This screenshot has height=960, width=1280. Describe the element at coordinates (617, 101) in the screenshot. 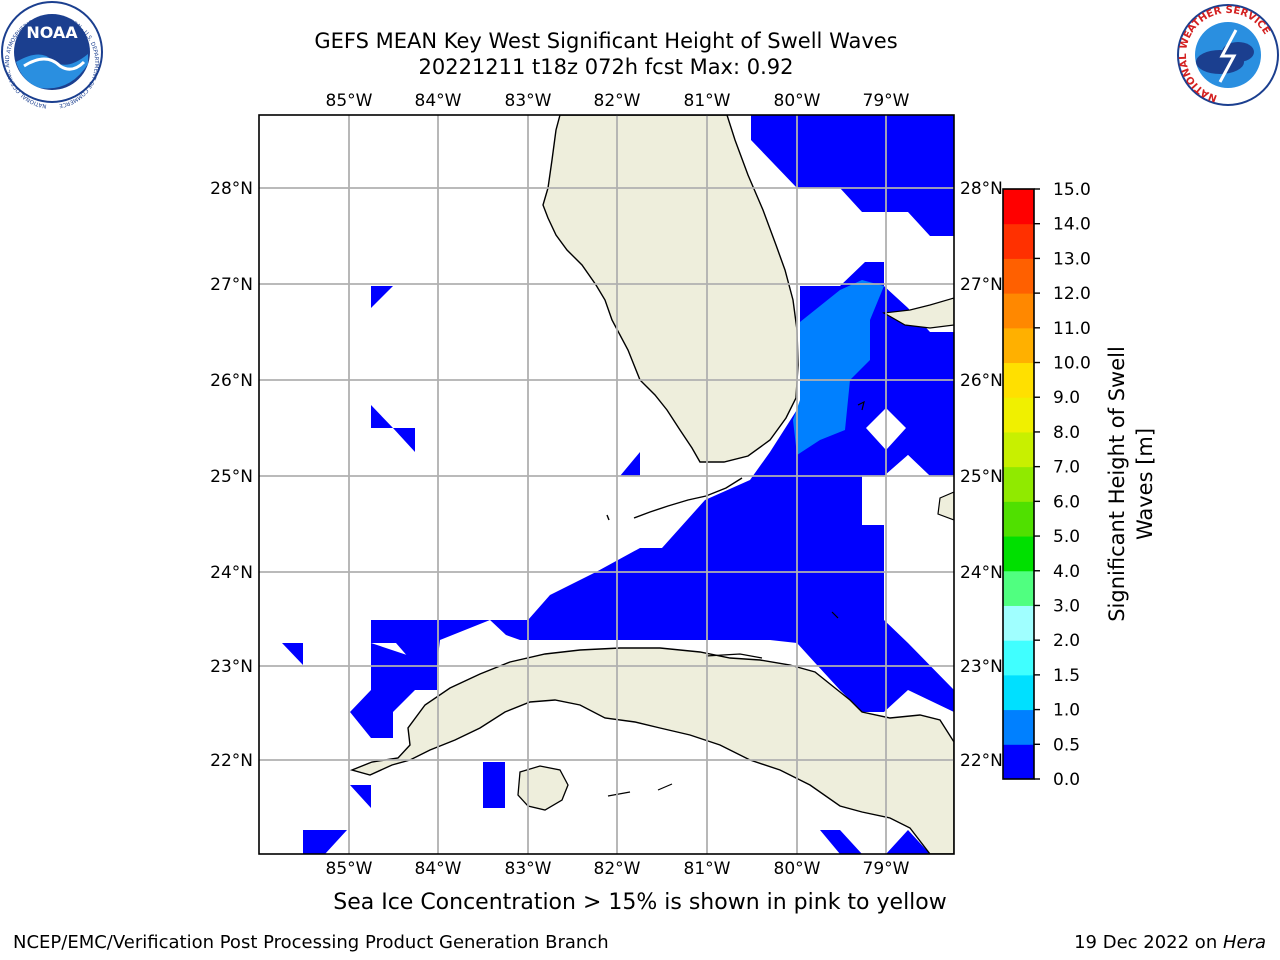

I see `lon-label-top: 82°W` at that location.